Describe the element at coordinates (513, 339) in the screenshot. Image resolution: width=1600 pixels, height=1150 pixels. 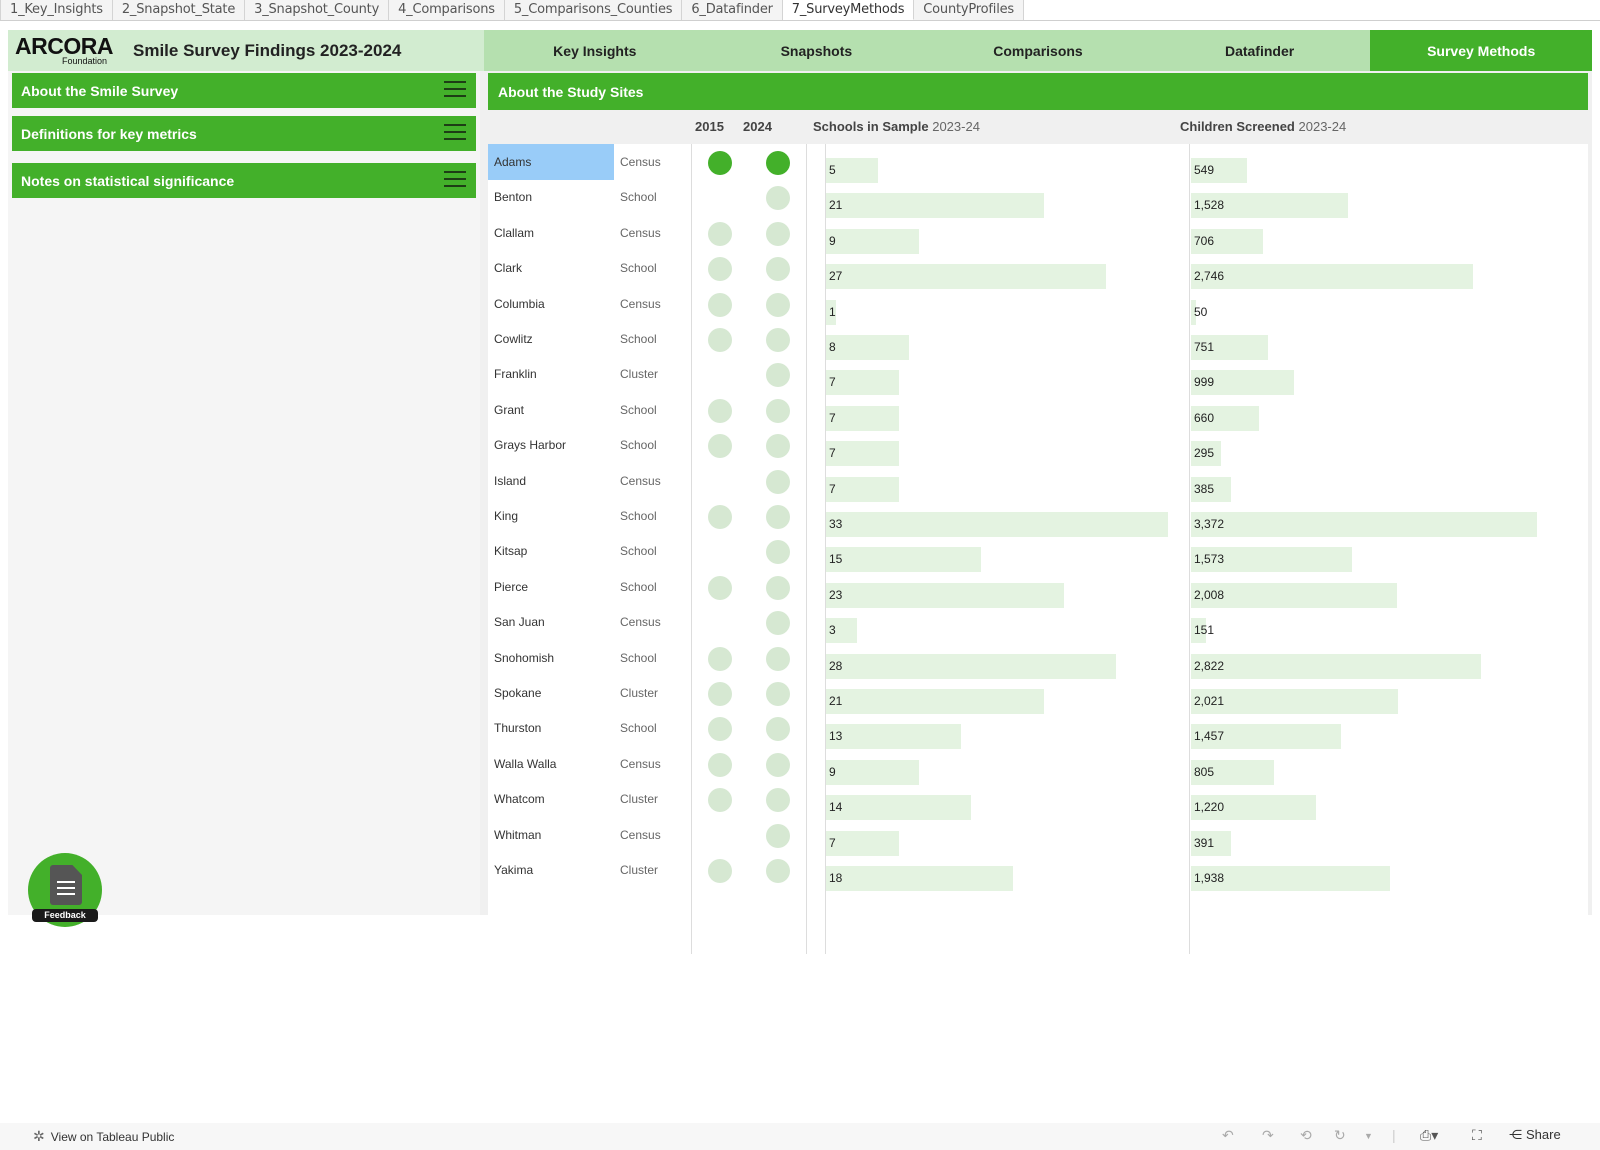
I see `county-name: Cowlitz` at that location.